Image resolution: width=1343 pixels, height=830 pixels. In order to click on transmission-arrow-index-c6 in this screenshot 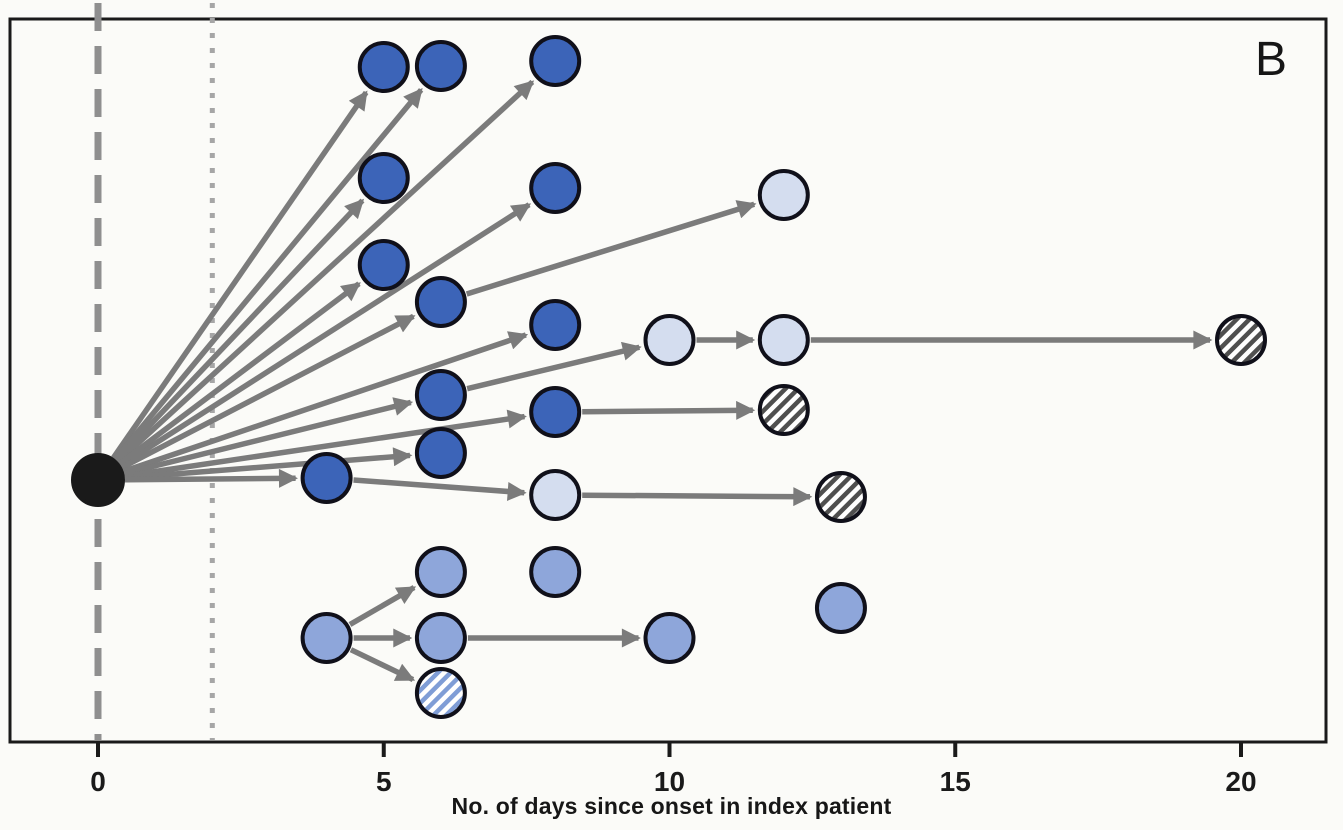, I will do `click(239, 373)`.